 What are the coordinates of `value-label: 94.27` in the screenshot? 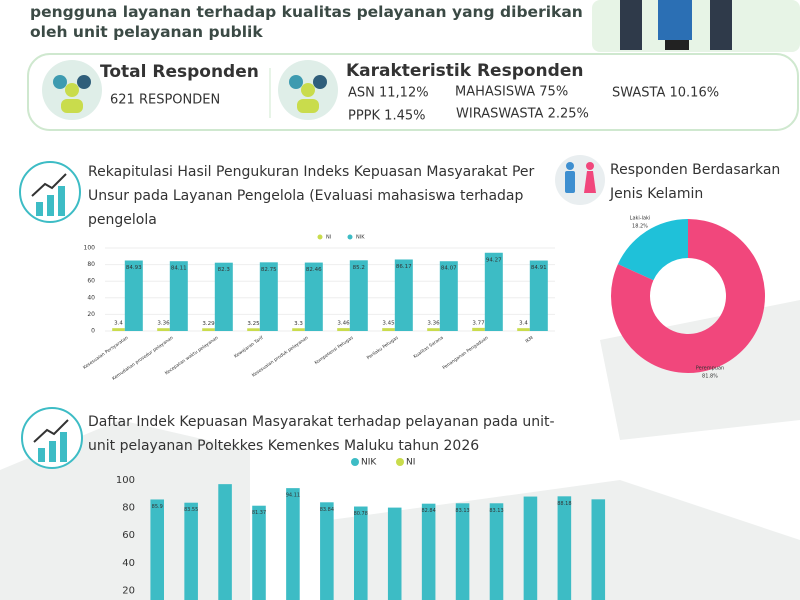 It's located at (494, 260).